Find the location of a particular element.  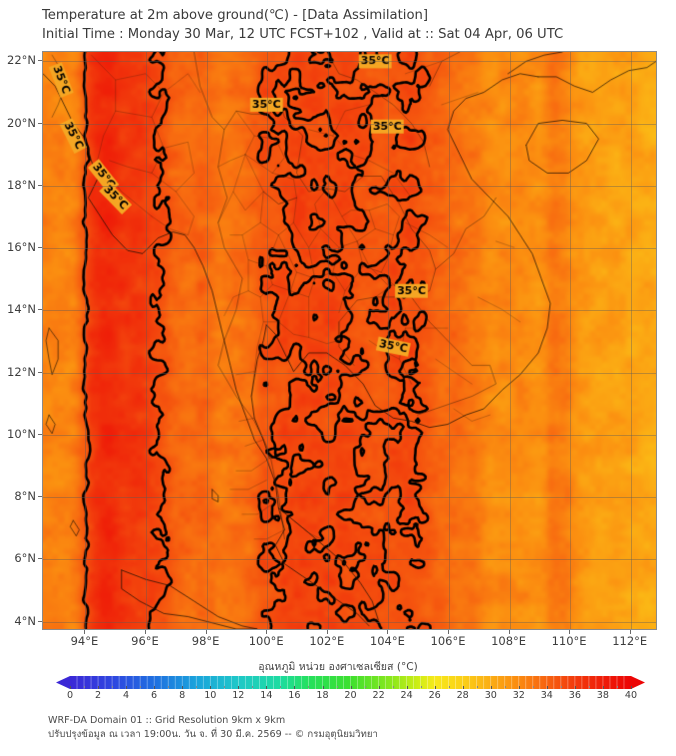

x-axis-label: 104°E is located at coordinates (387, 641).